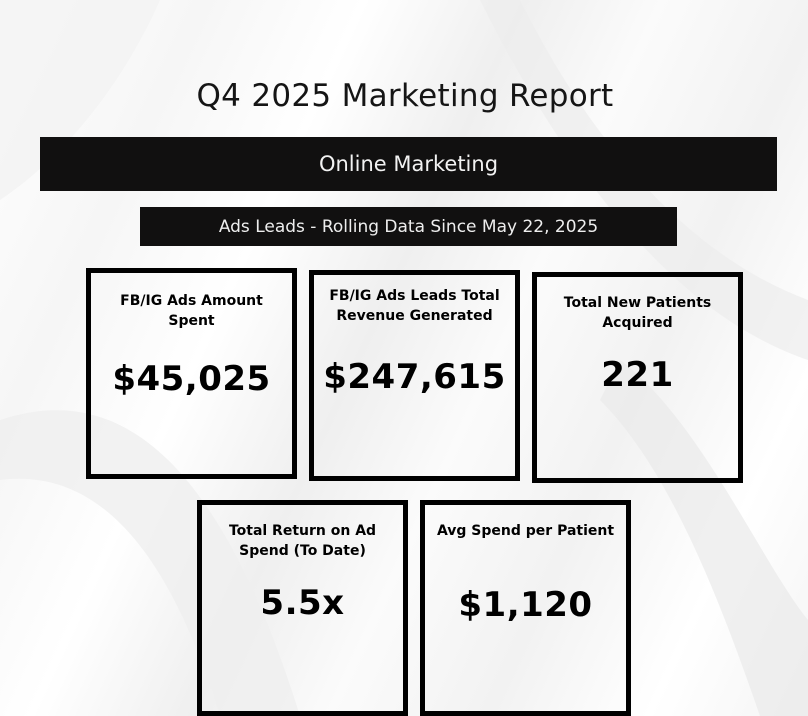  I want to click on report-title: Q4 2025 Marketing Report, so click(405, 96).